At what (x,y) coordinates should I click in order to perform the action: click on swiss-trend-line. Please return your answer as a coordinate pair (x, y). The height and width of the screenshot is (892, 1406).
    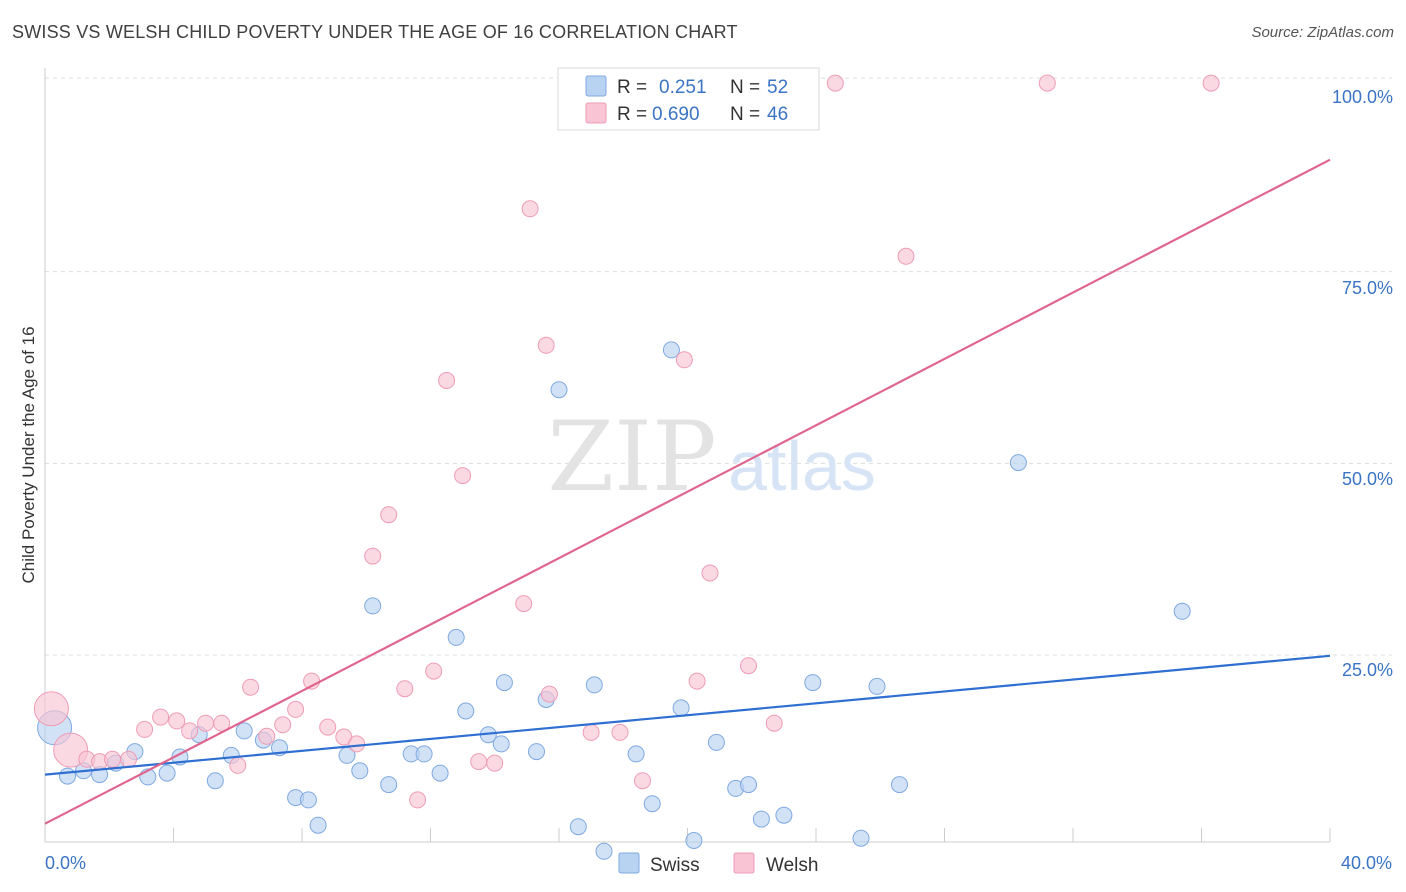
    Looking at the image, I should click on (687, 715).